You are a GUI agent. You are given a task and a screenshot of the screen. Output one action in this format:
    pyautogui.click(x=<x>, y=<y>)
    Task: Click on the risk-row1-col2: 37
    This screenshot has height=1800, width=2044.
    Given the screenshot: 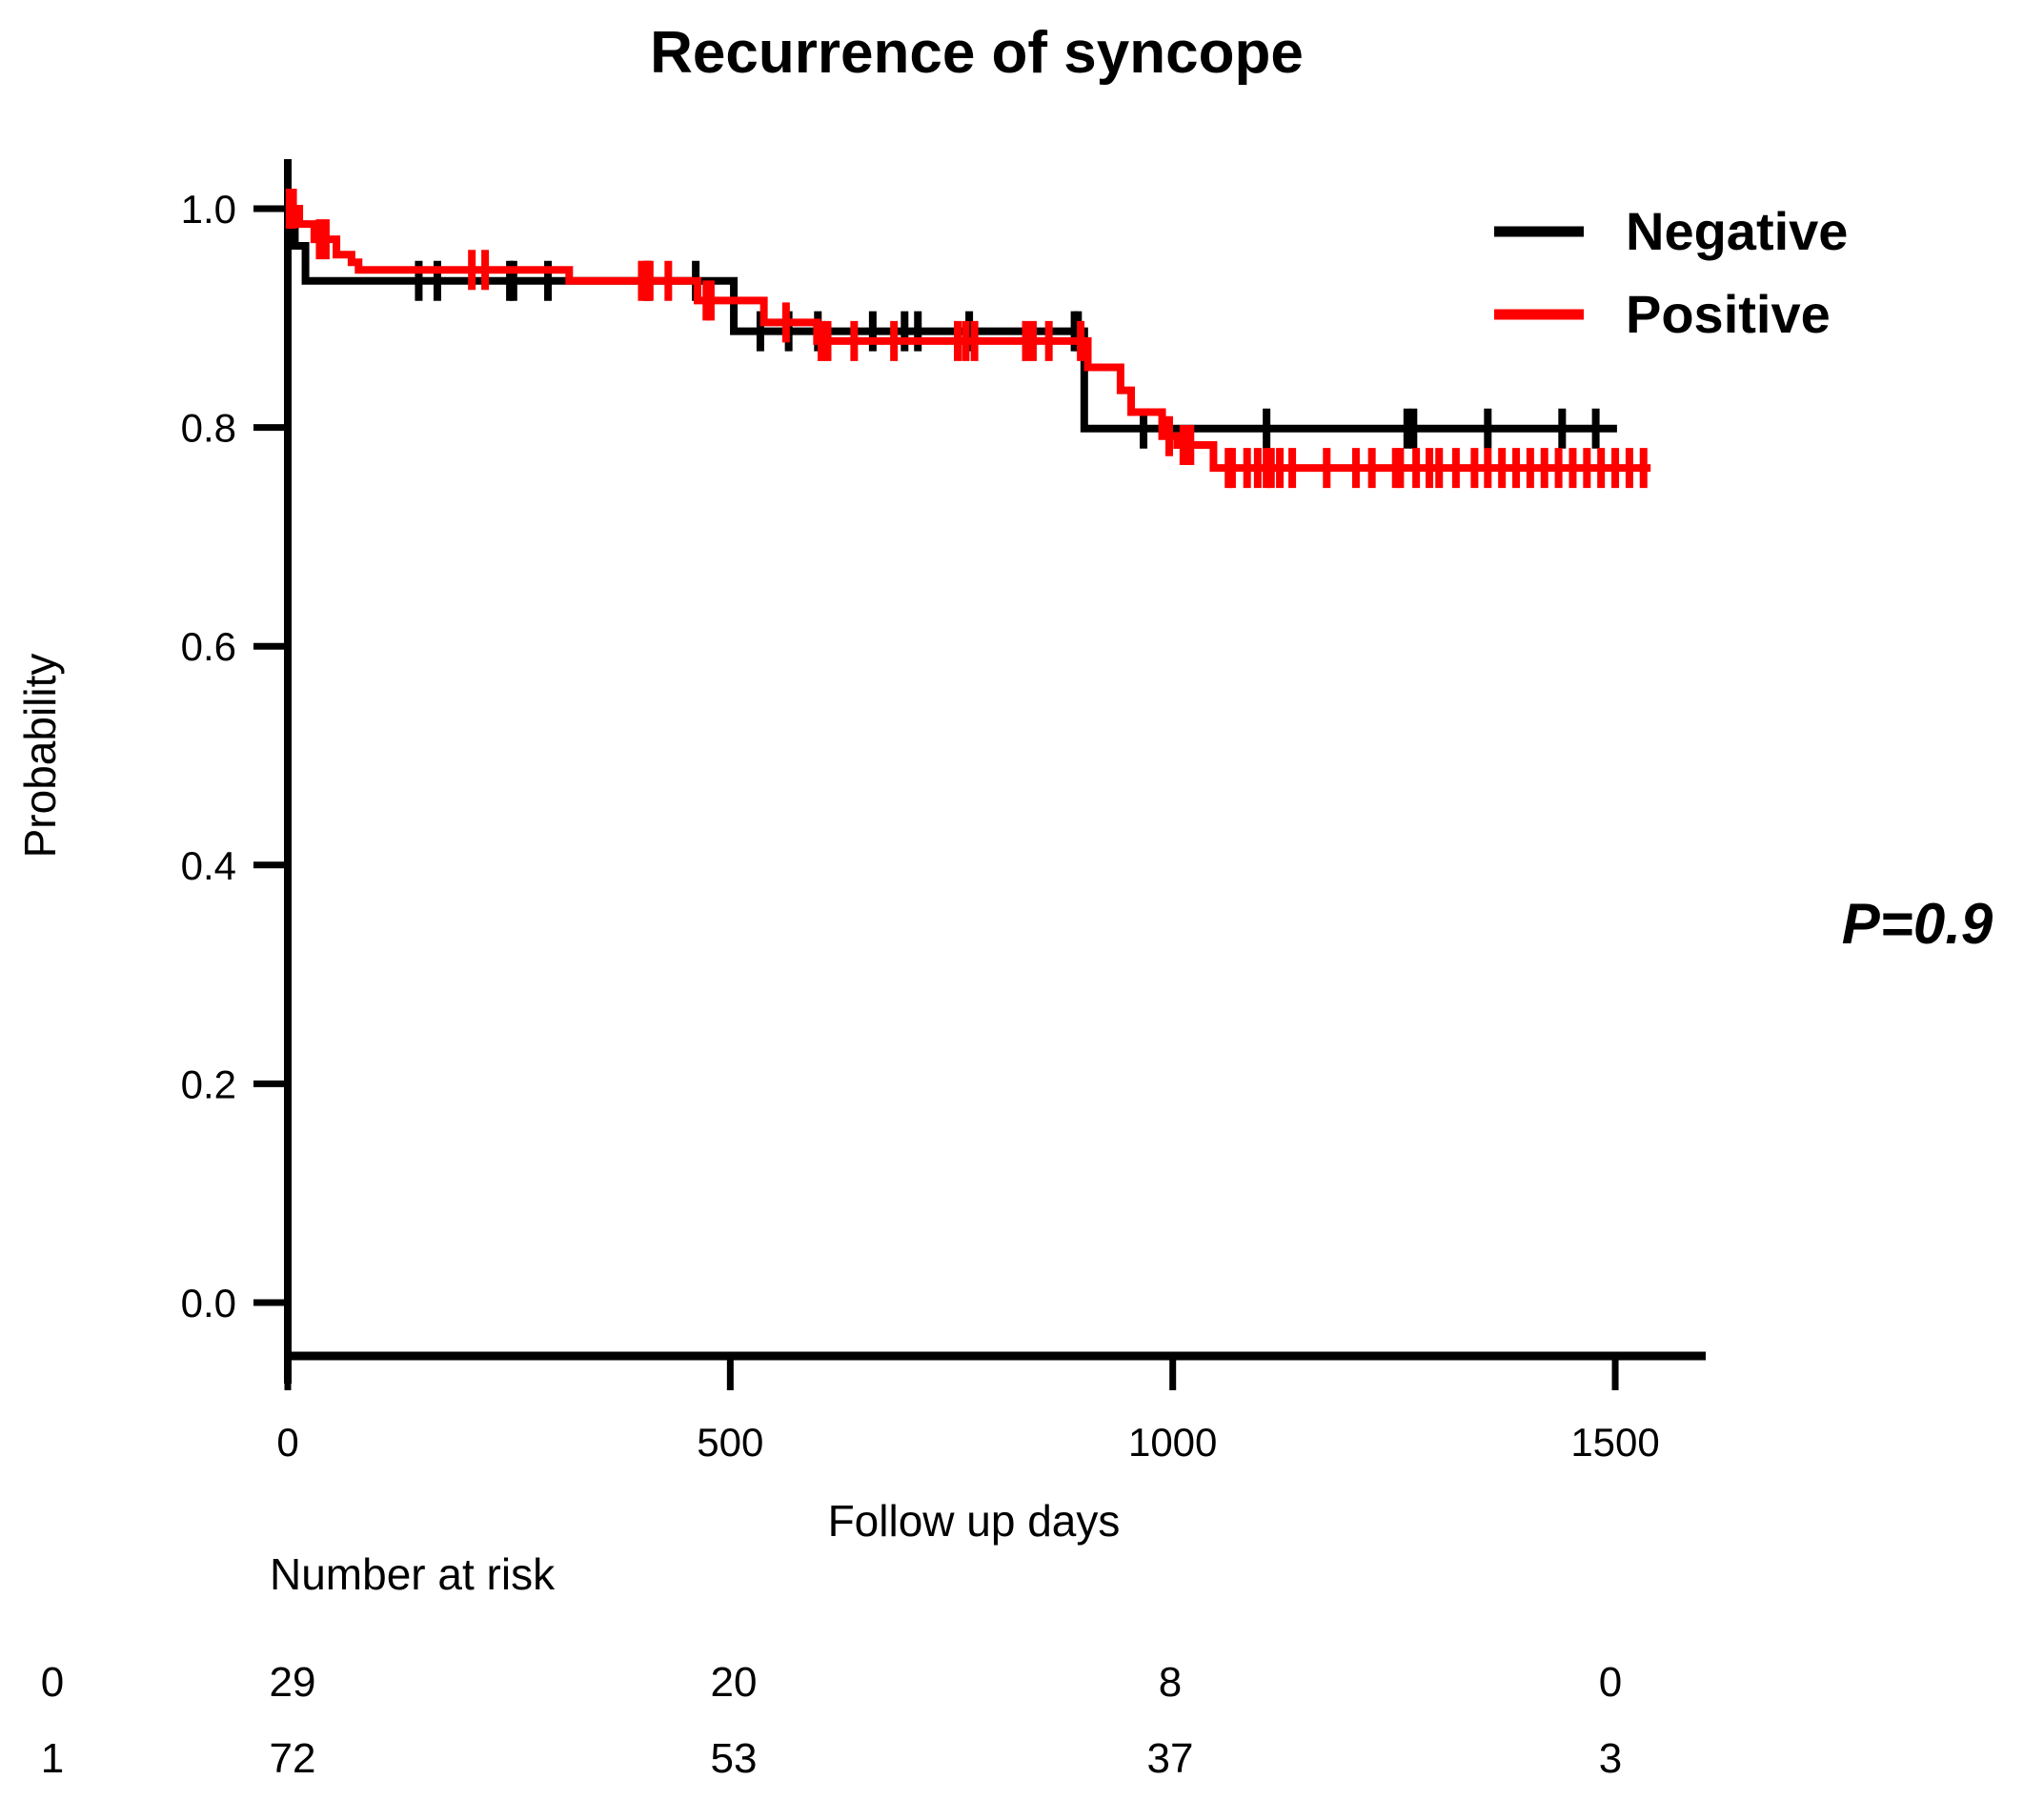 What is the action you would take?
    pyautogui.click(x=1170, y=1758)
    